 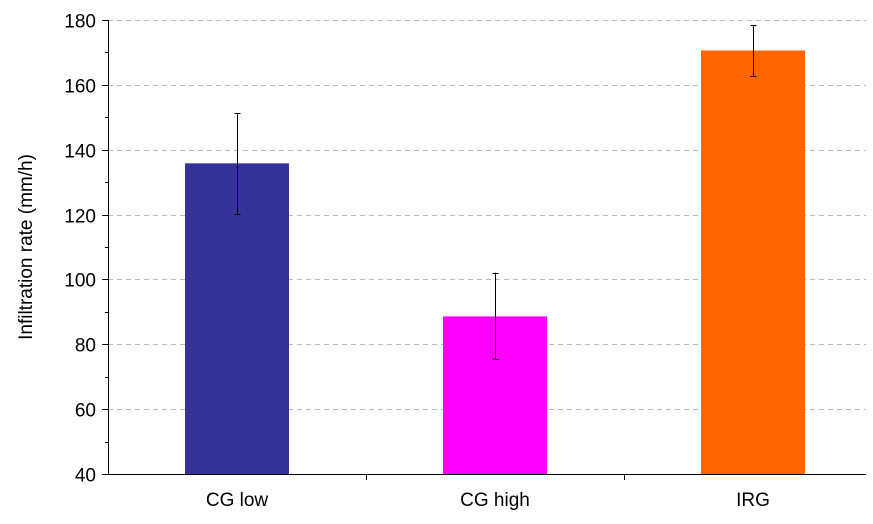 I want to click on y-tick-label: 80, so click(x=85, y=346).